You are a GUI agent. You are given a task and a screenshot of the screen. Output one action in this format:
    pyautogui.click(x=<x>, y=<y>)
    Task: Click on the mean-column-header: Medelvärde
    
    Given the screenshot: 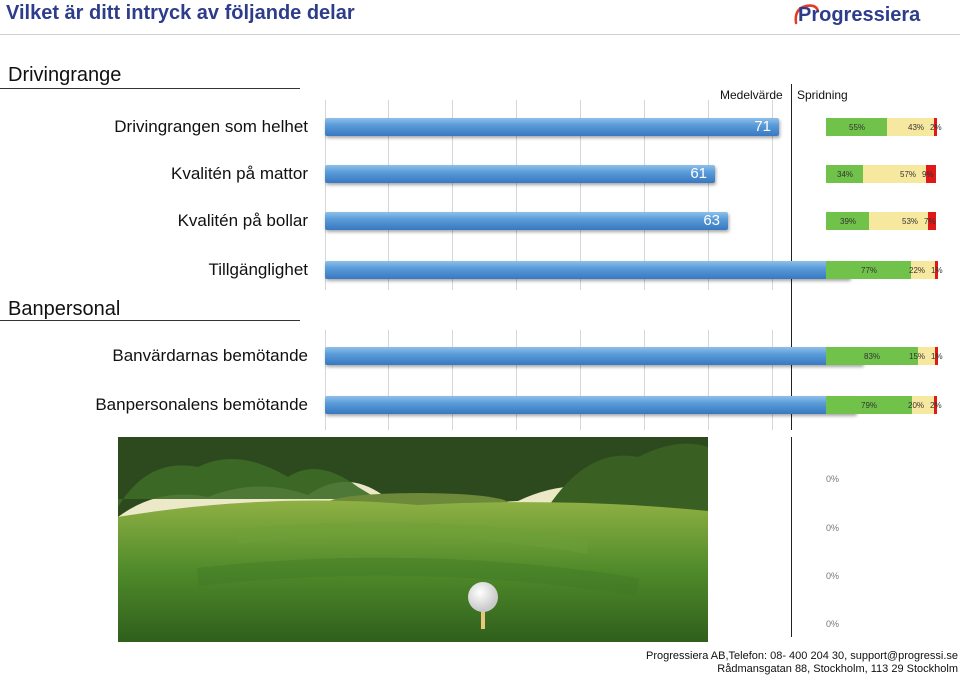 What is the action you would take?
    pyautogui.click(x=751, y=95)
    